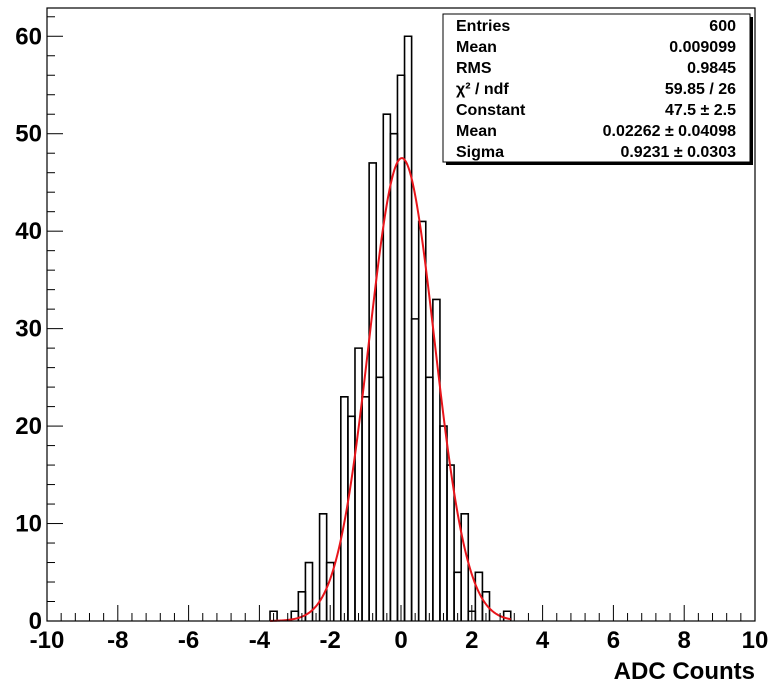  Describe the element at coordinates (613, 640) in the screenshot. I see `x-tick-label: 6` at that location.